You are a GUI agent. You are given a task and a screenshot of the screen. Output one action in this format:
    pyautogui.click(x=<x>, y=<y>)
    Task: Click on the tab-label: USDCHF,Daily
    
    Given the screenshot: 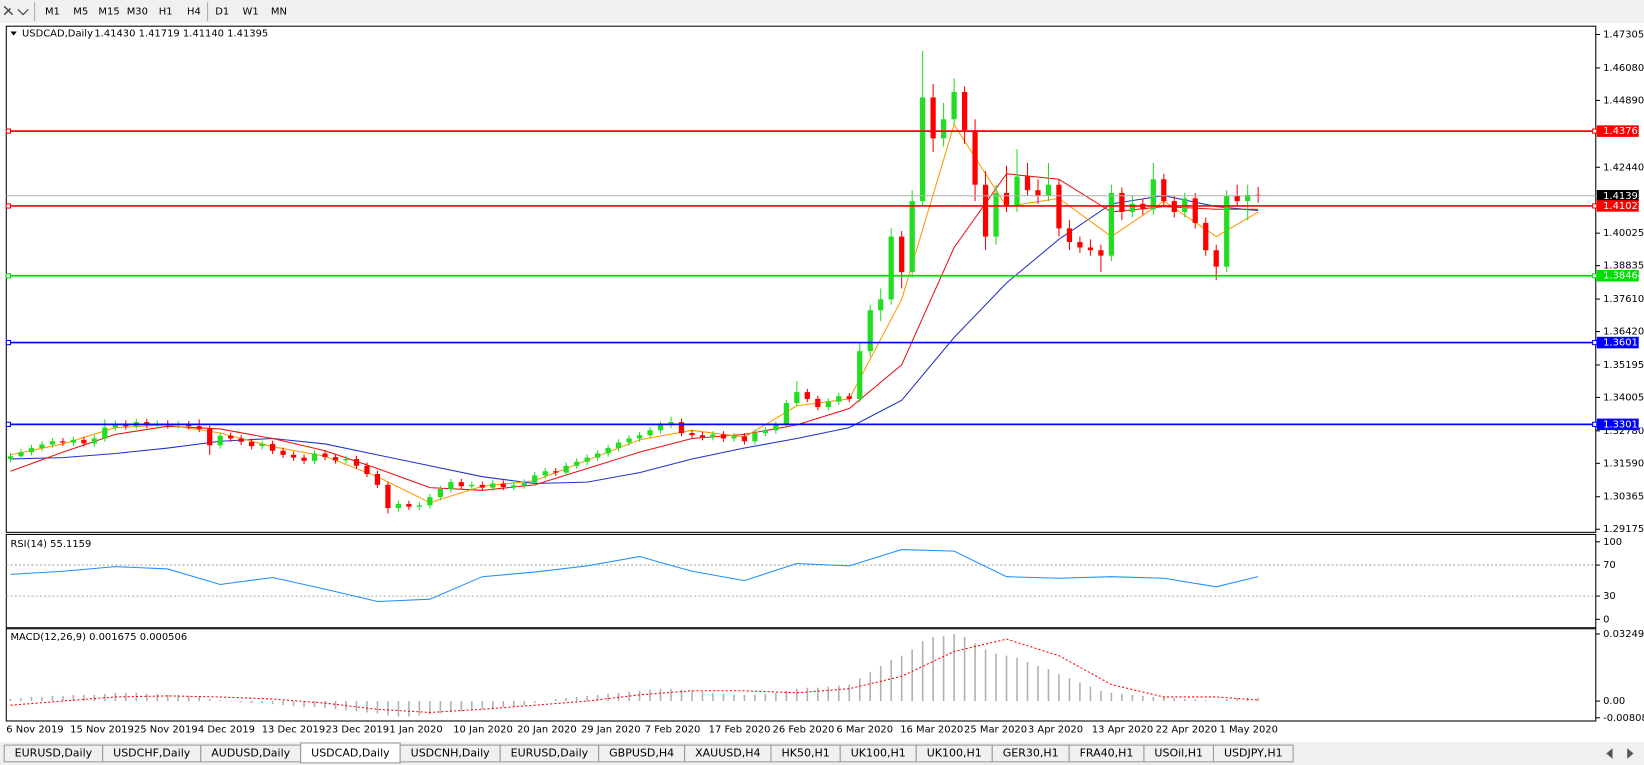 What is the action you would take?
    pyautogui.click(x=152, y=752)
    